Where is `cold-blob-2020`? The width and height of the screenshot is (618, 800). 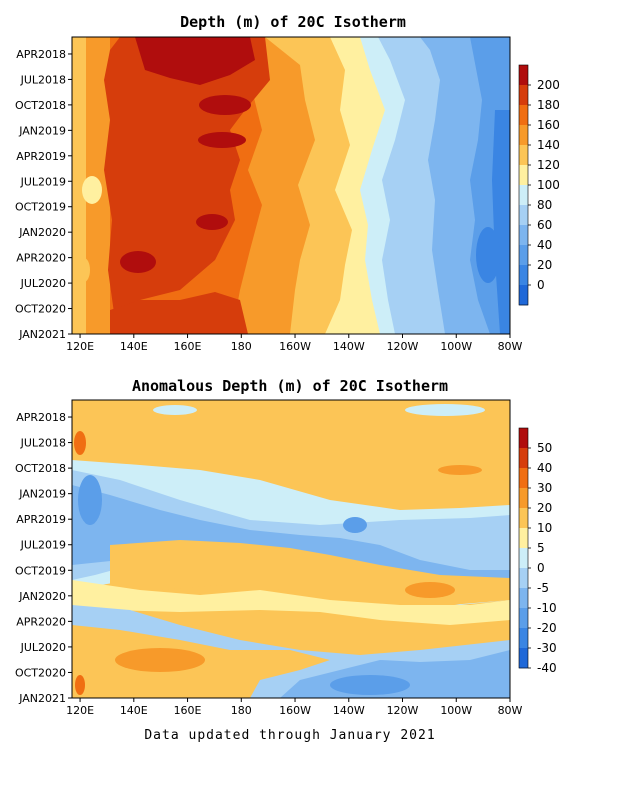 cold-blob-2020 is located at coordinates (370, 685).